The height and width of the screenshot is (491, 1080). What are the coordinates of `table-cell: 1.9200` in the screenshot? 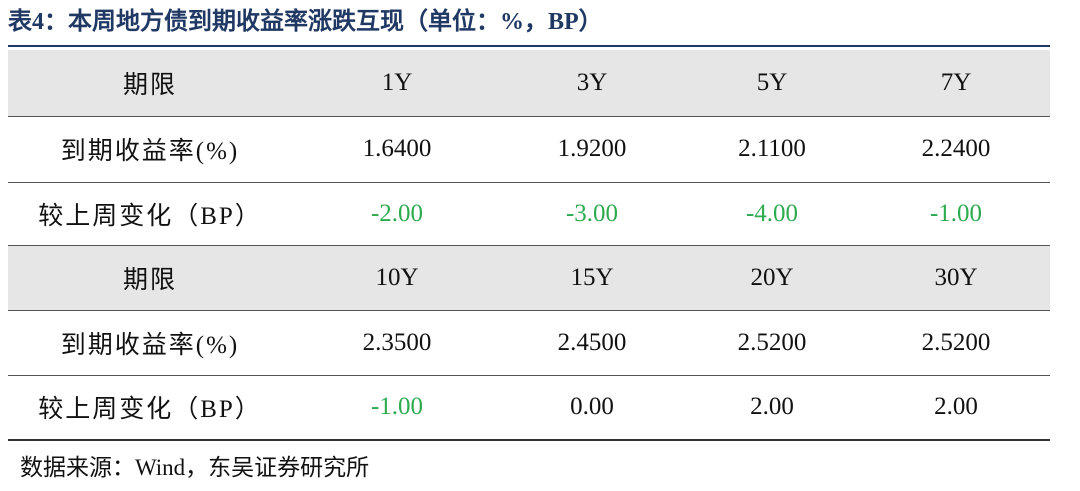 It's located at (592, 149).